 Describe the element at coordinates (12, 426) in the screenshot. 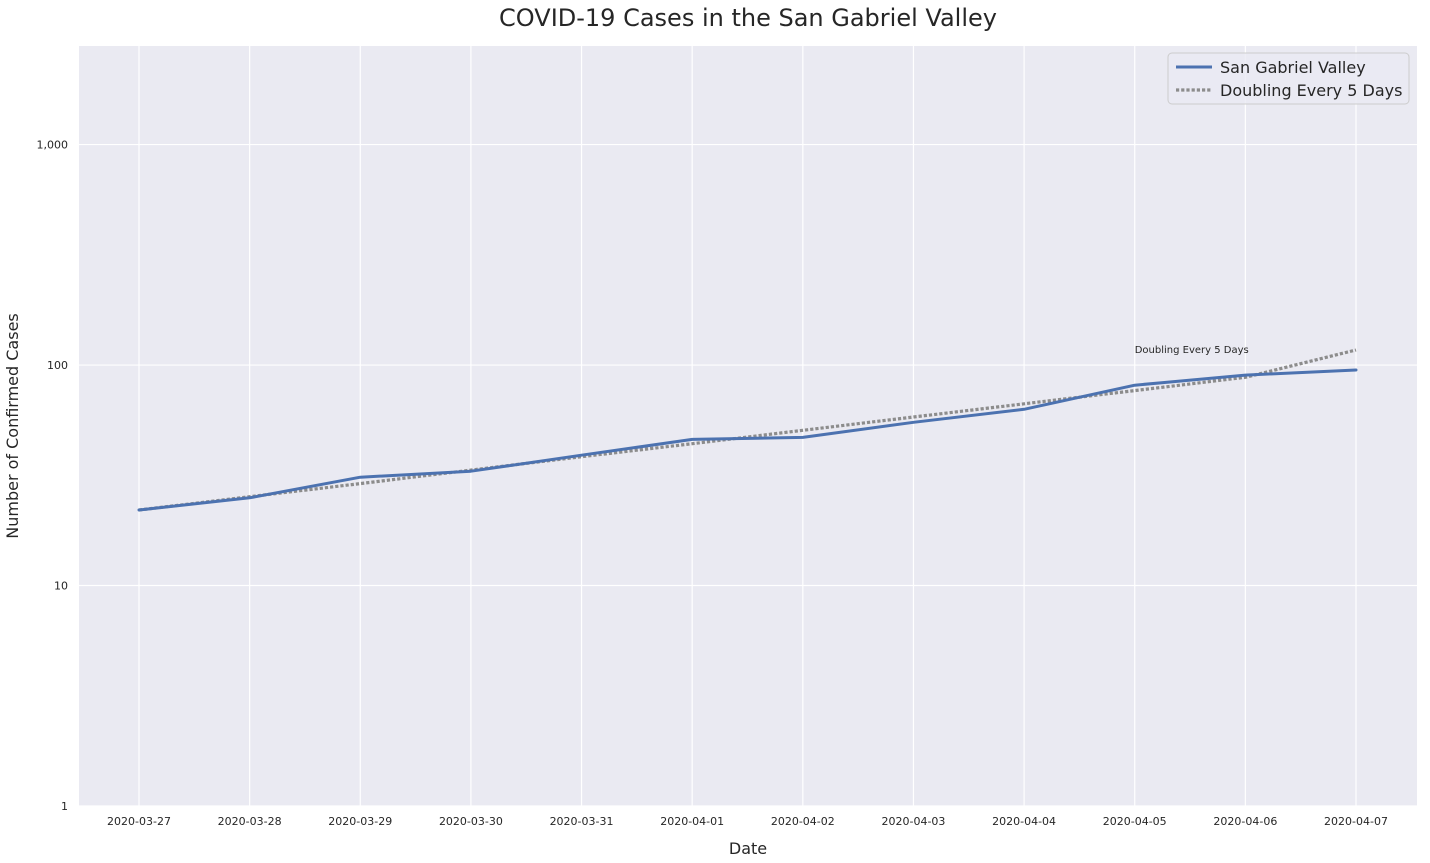

I see `y-axis-label: Number of Confirmed Cases` at that location.